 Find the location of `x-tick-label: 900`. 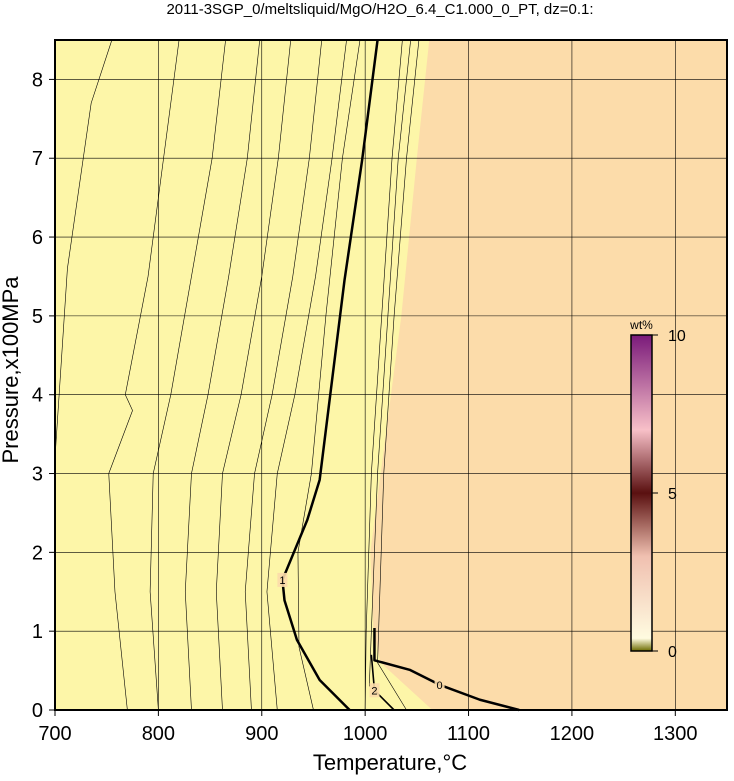

x-tick-label: 900 is located at coordinates (261, 734).